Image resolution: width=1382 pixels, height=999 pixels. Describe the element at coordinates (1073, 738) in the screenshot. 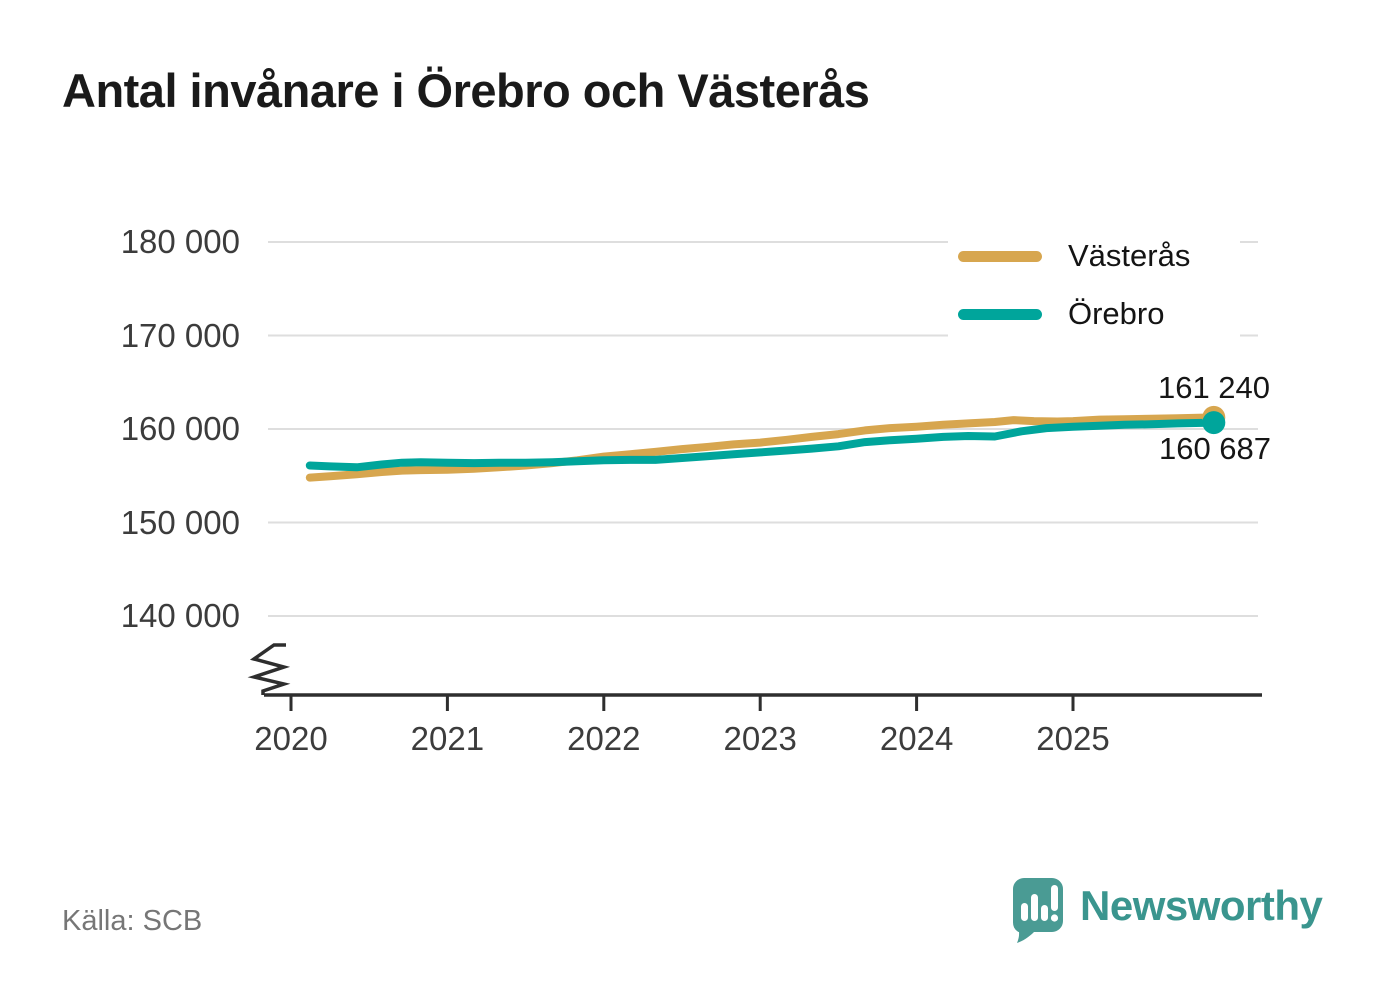

I see `x-axis-label: 2025` at that location.